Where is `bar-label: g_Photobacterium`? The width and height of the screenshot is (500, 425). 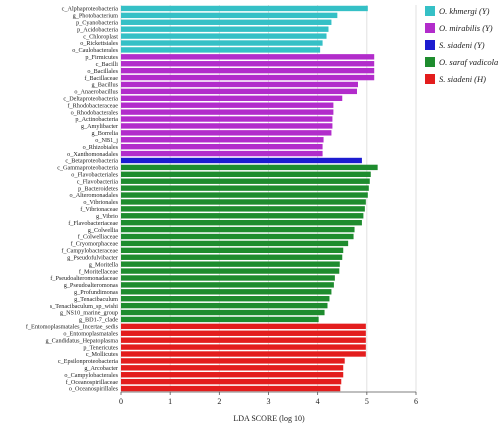 bar-label: g_Photobacterium is located at coordinates (96, 16).